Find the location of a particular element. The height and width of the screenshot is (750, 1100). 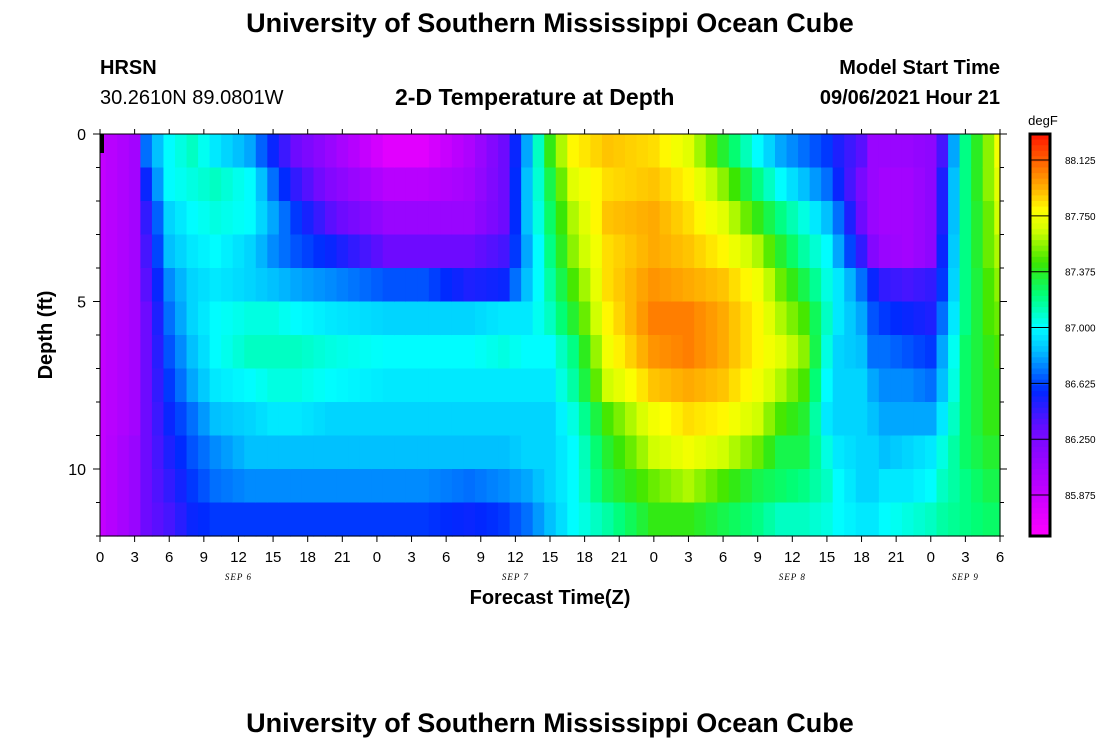

colorbar-unit: degF is located at coordinates (1043, 120).